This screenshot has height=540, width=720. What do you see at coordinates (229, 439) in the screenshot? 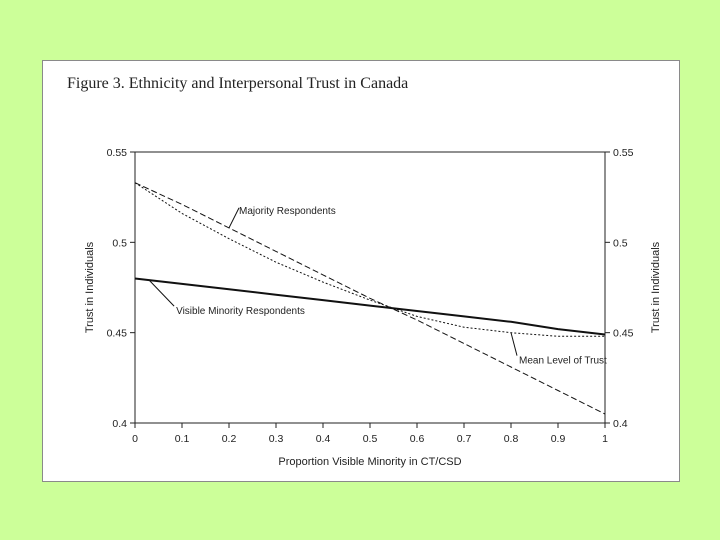
I see `x-tick-label: 0.2` at bounding box center [229, 439].